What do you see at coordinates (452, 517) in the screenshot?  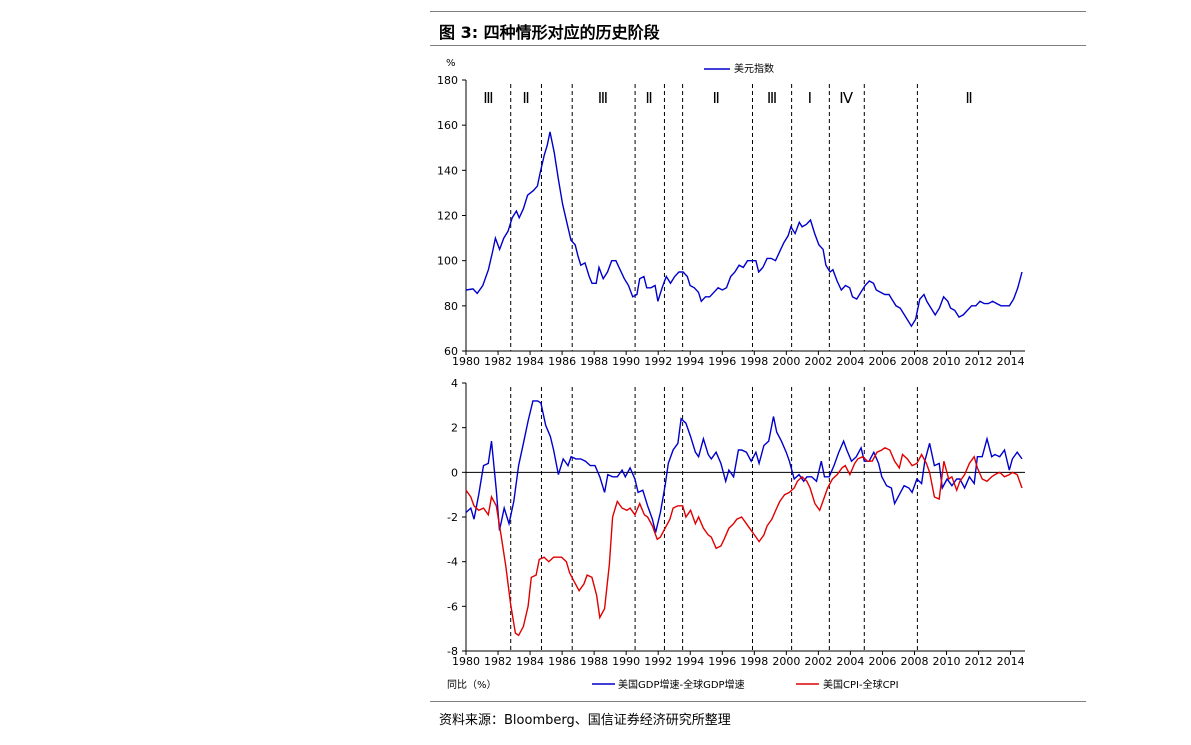 I see `y-tick-label: -2` at bounding box center [452, 517].